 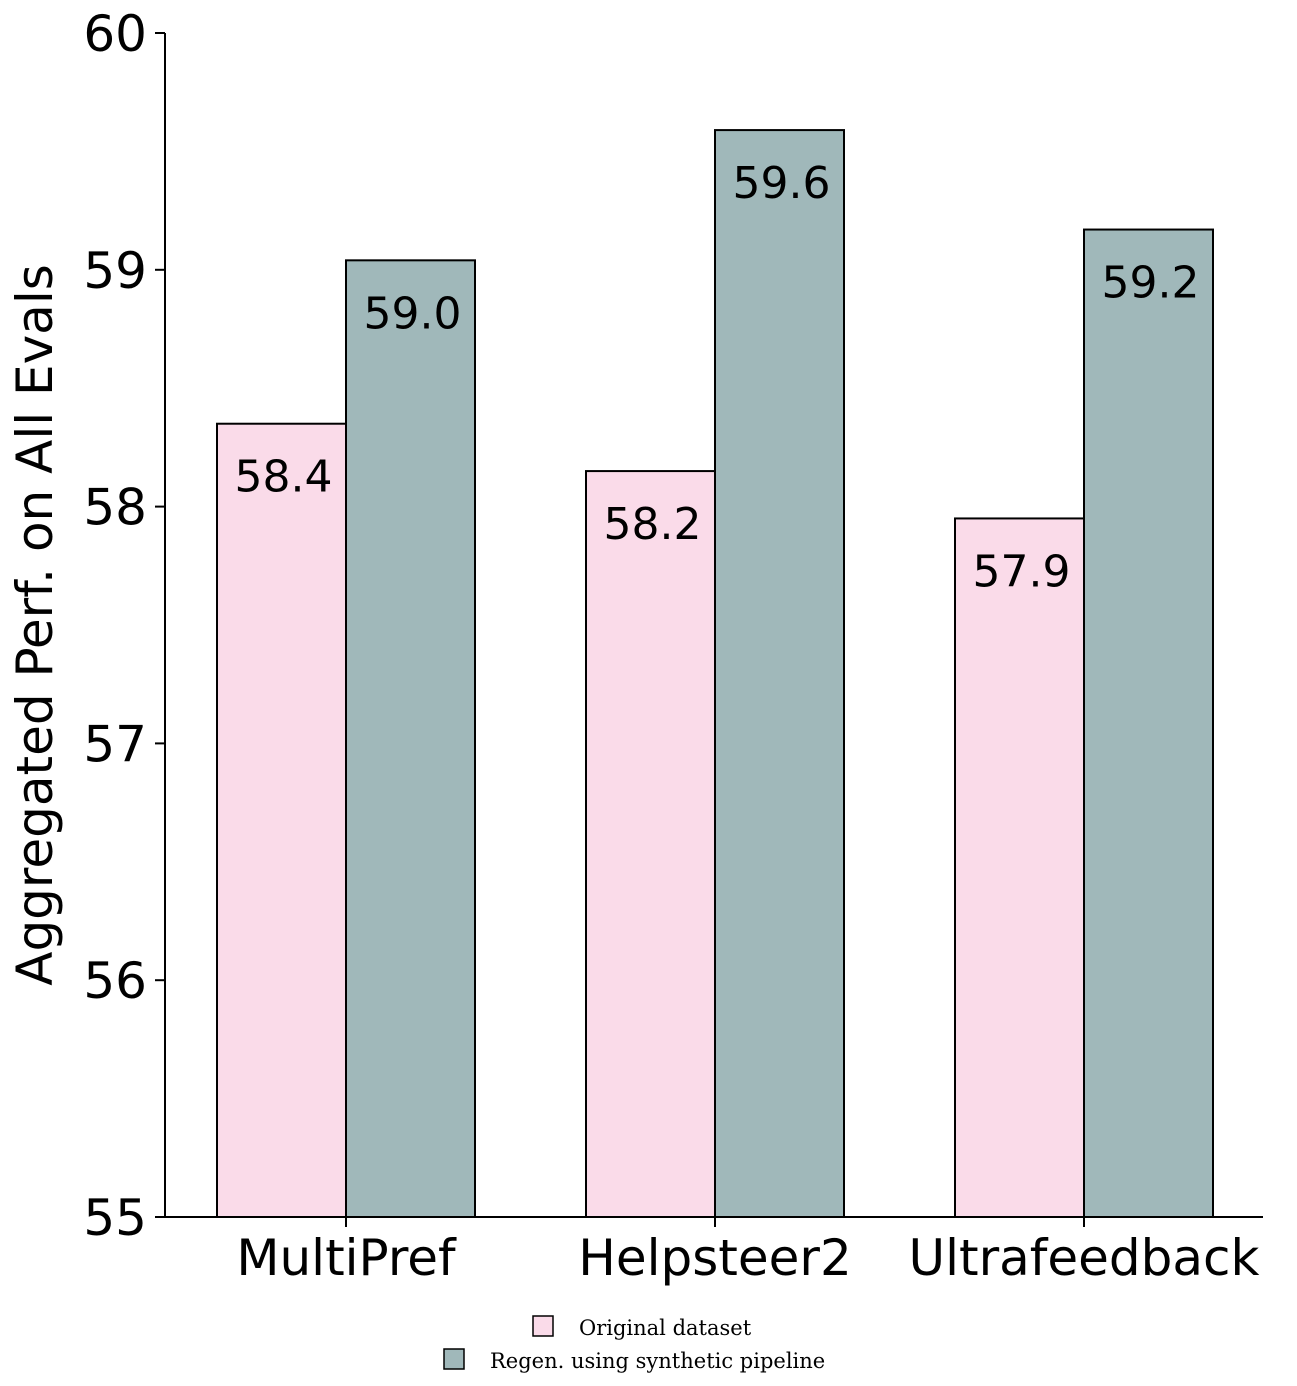 I want to click on x-ticks: MultiPref Helpsteer2 Ultrafeedback, so click(x=748, y=1252).